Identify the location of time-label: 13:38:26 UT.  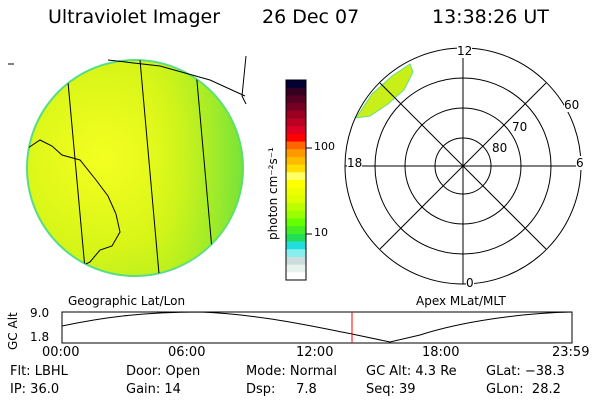
(490, 17).